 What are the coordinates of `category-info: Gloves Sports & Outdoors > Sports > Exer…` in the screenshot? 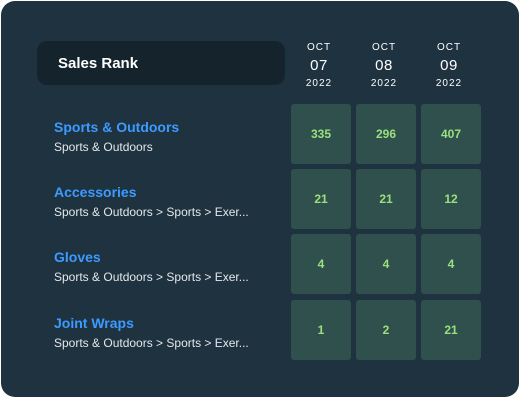 It's located at (151, 266).